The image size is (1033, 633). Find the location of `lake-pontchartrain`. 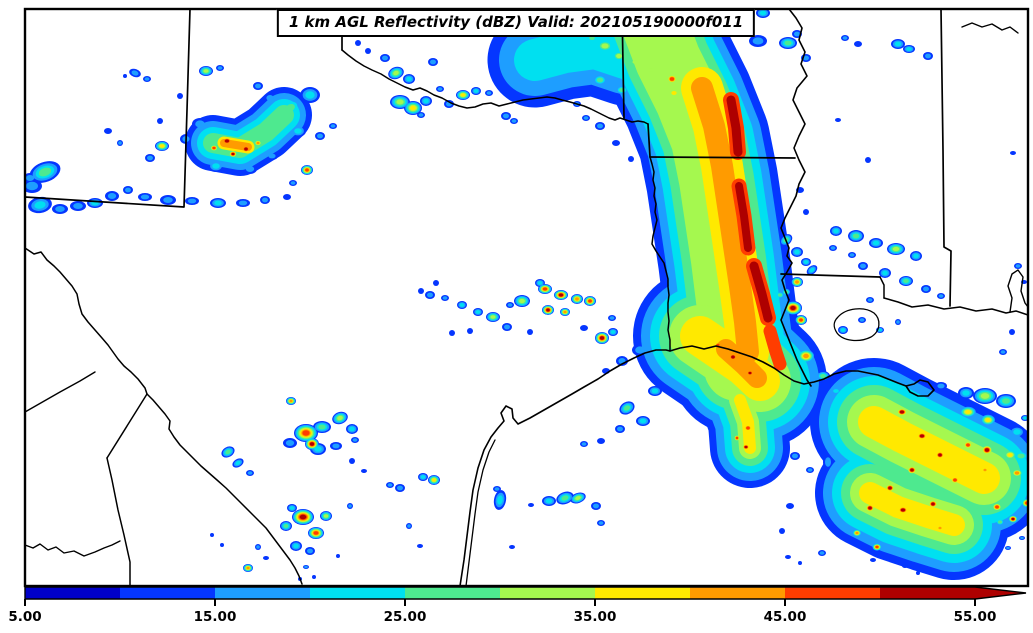

lake-pontchartrain is located at coordinates (856, 325).